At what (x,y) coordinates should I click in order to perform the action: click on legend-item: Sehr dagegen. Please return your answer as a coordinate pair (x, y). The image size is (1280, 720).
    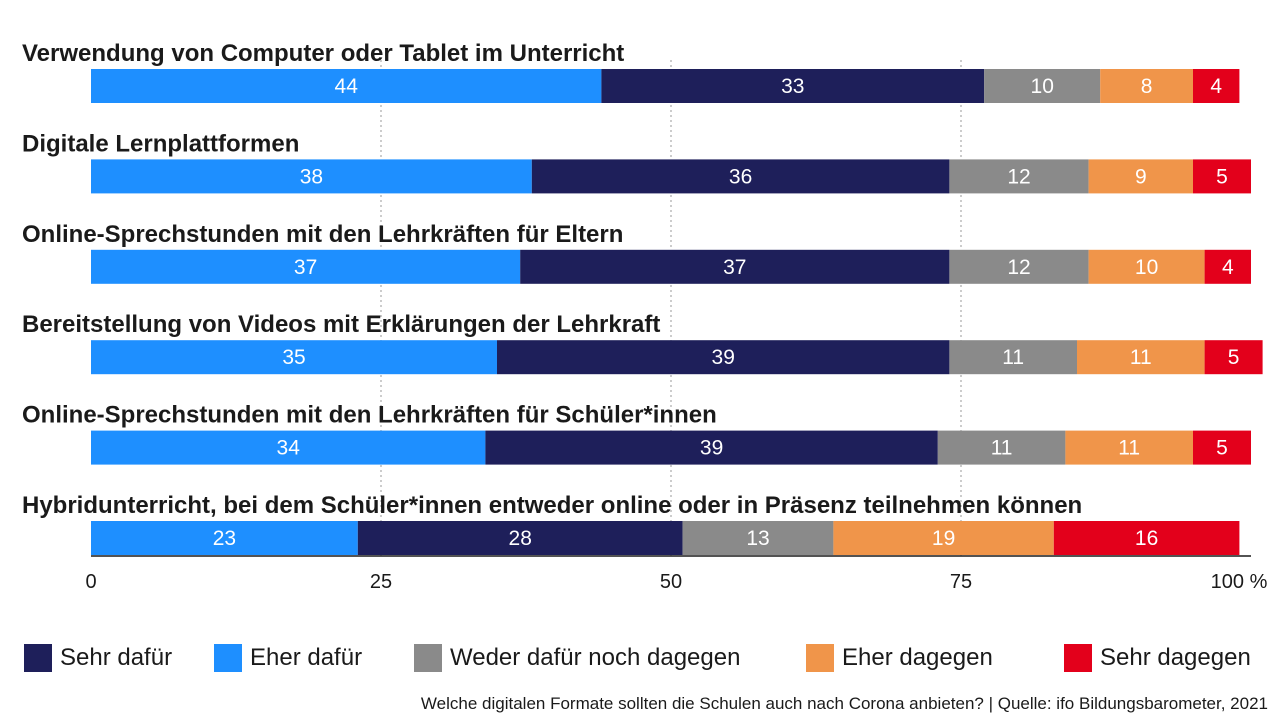
    Looking at the image, I should click on (1157, 658).